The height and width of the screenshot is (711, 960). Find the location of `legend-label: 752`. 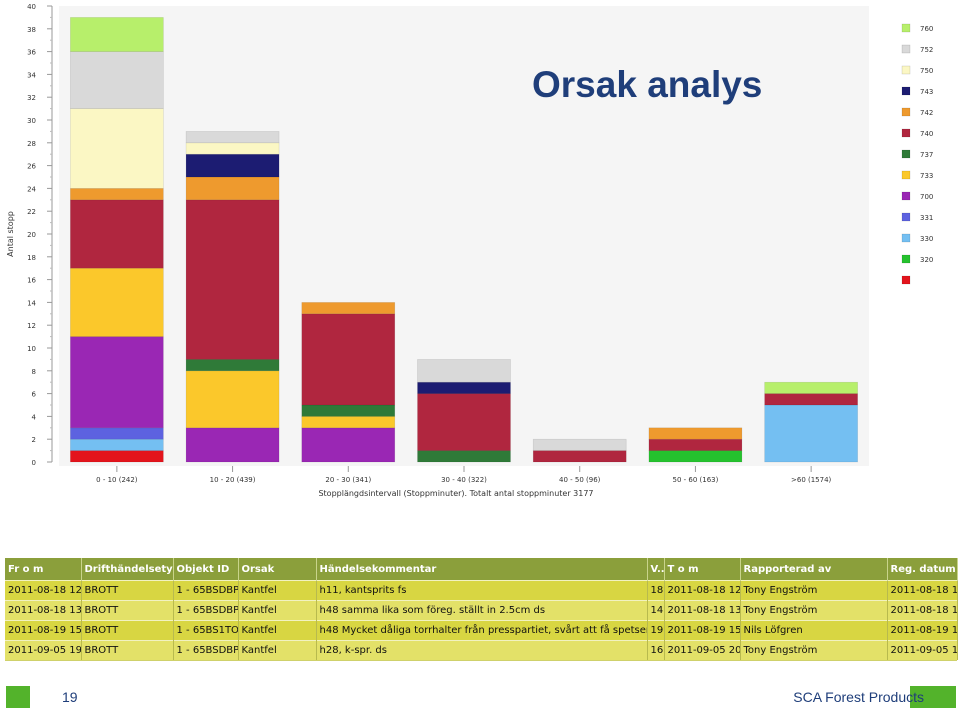

legend-label: 752 is located at coordinates (926, 50).